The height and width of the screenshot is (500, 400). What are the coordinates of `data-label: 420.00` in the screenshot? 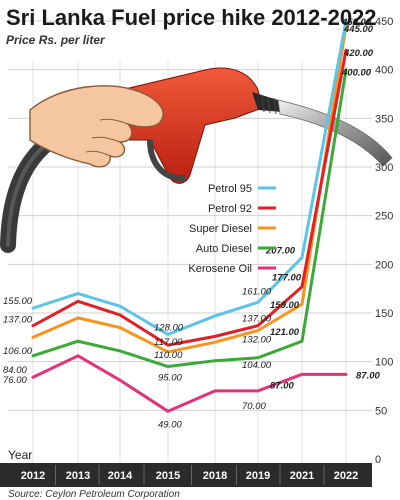 It's located at (358, 53).